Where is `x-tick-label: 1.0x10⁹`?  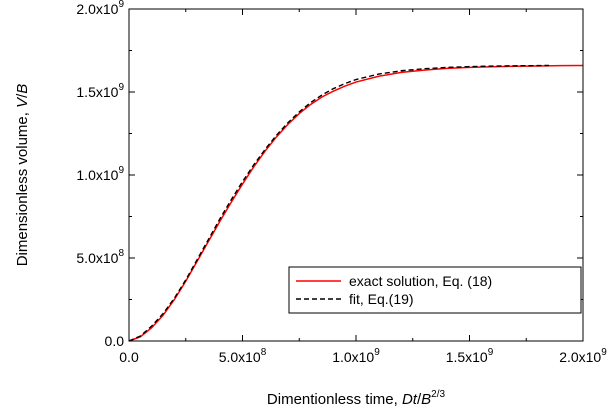 x-tick-label: 1.0x10⁹ is located at coordinates (356, 356).